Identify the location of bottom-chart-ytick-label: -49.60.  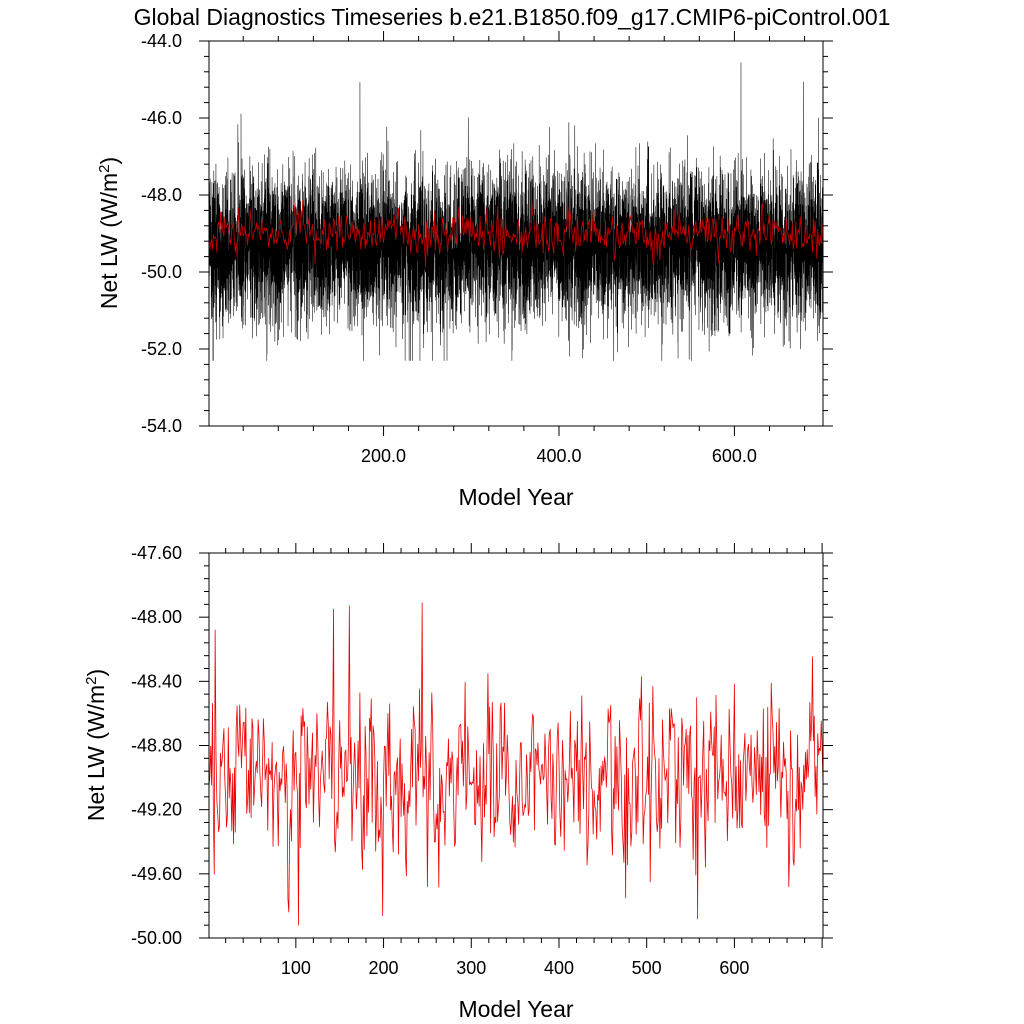
(156, 874).